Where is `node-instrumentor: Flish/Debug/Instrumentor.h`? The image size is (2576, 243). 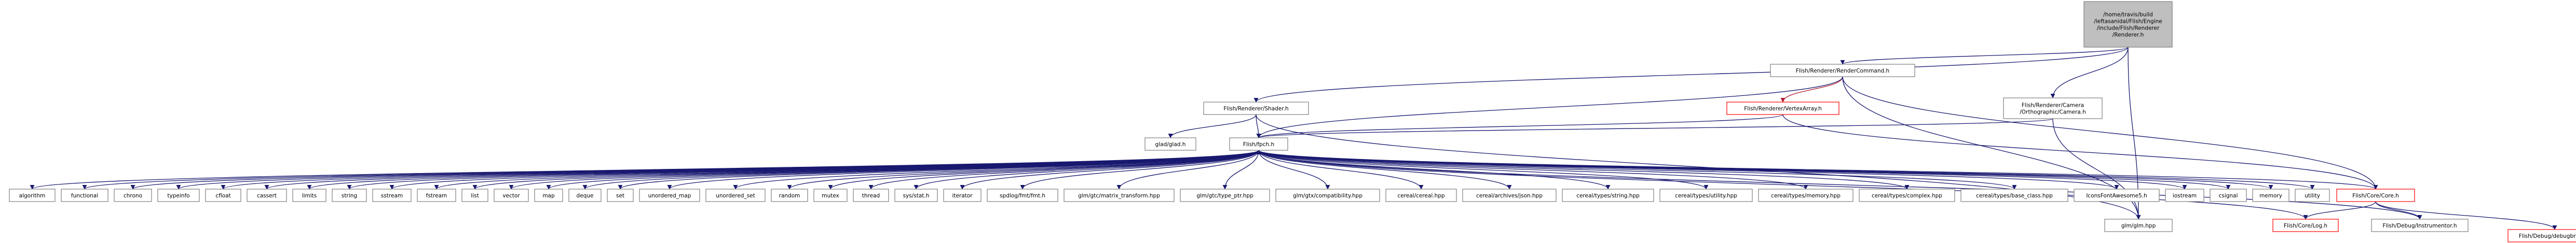
node-instrumentor: Flish/Debug/Instrumentor.h is located at coordinates (2420, 225).